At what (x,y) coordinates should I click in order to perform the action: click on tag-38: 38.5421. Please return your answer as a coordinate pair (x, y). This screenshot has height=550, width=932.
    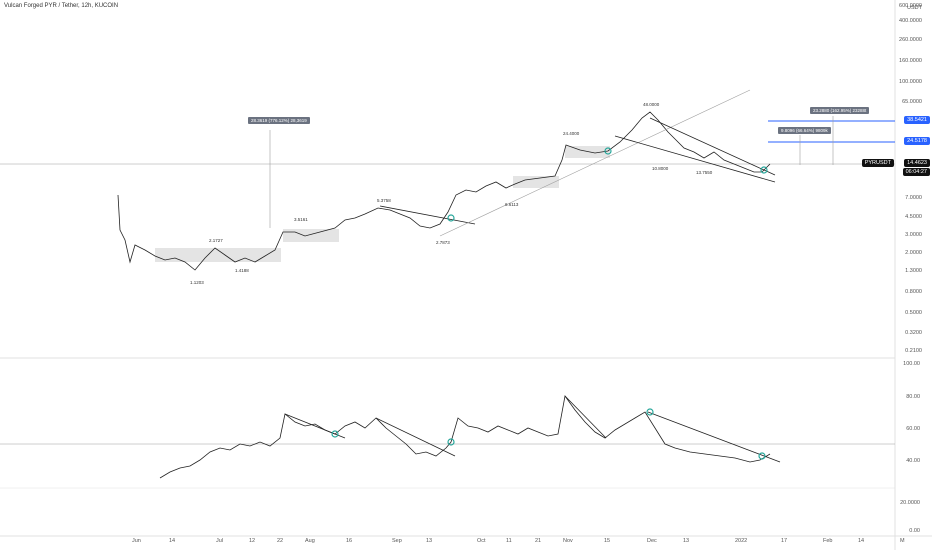
    Looking at the image, I should click on (917, 120).